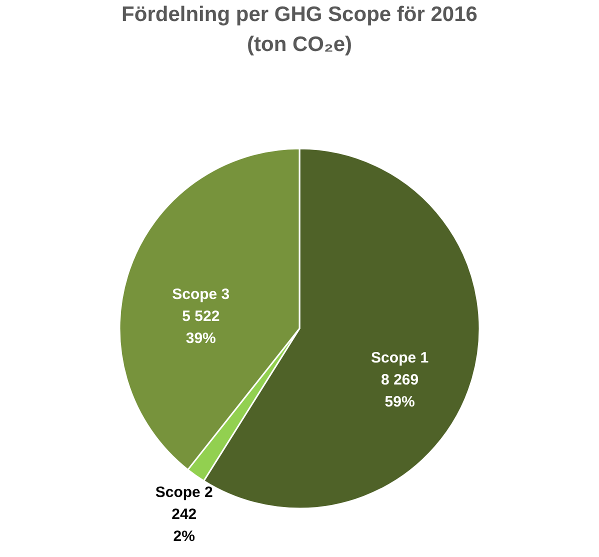 This screenshot has height=557, width=599. Describe the element at coordinates (201, 328) in the screenshot. I see `data-label: 5 522 39%` at that location.